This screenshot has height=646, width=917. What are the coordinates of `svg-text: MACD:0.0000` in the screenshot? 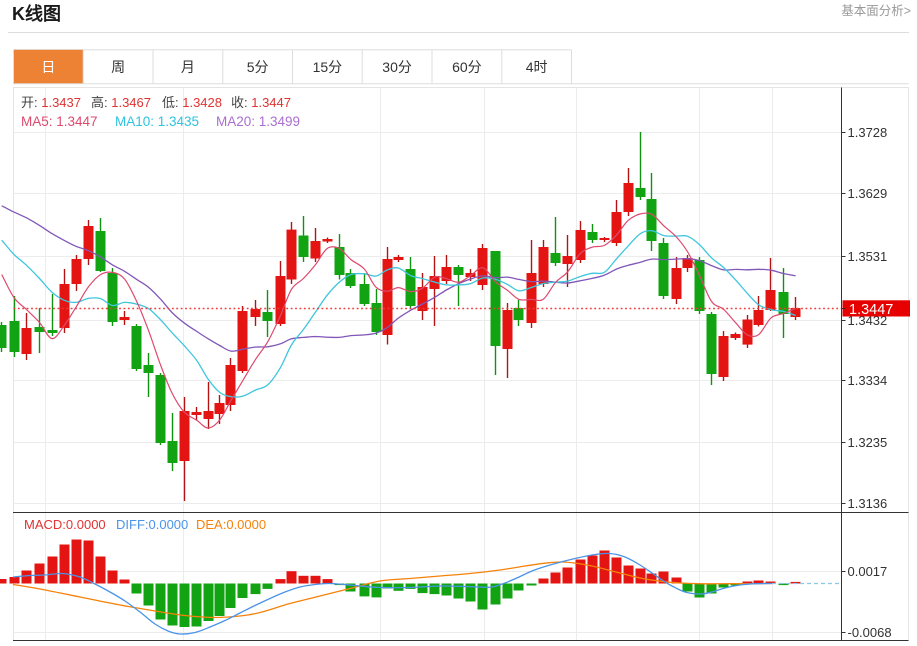 It's located at (65, 524).